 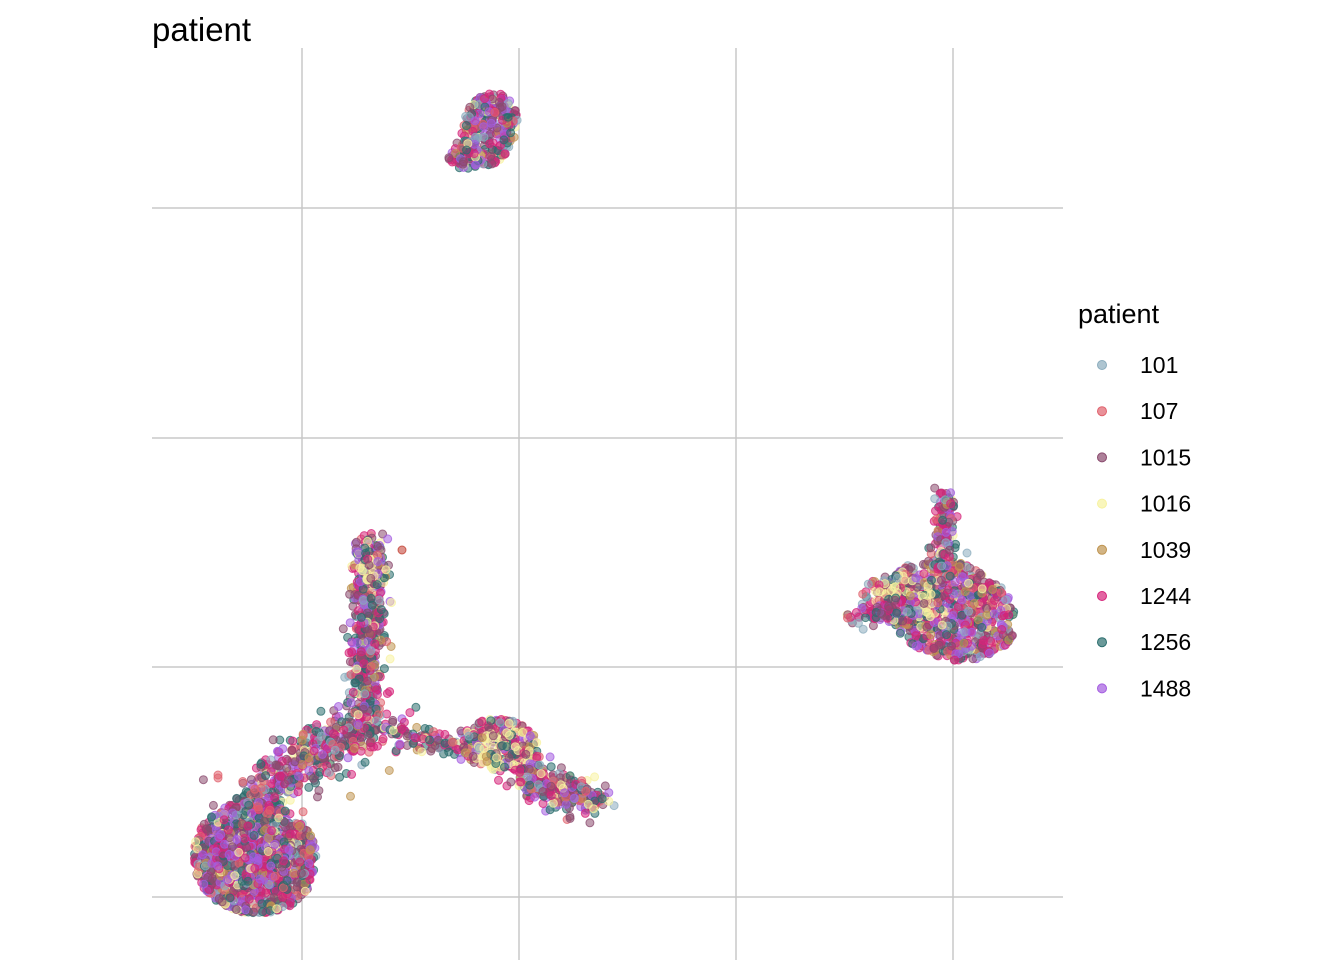 I want to click on legend-label-1244: 1244, so click(x=1165, y=596).